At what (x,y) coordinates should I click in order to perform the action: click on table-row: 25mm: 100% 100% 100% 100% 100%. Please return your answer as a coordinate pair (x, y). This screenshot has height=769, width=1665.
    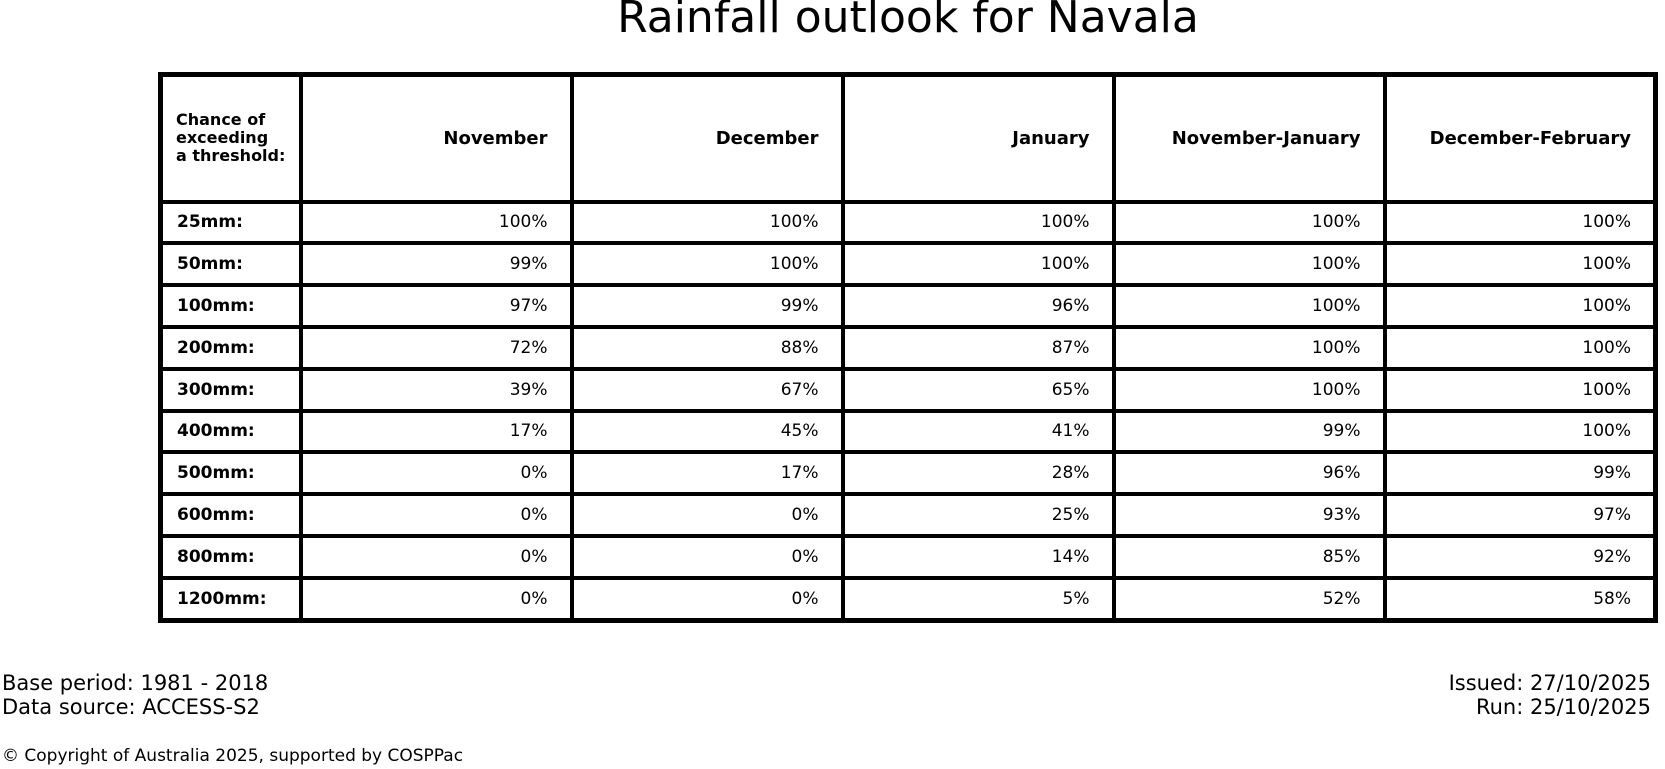
    Looking at the image, I should click on (908, 222).